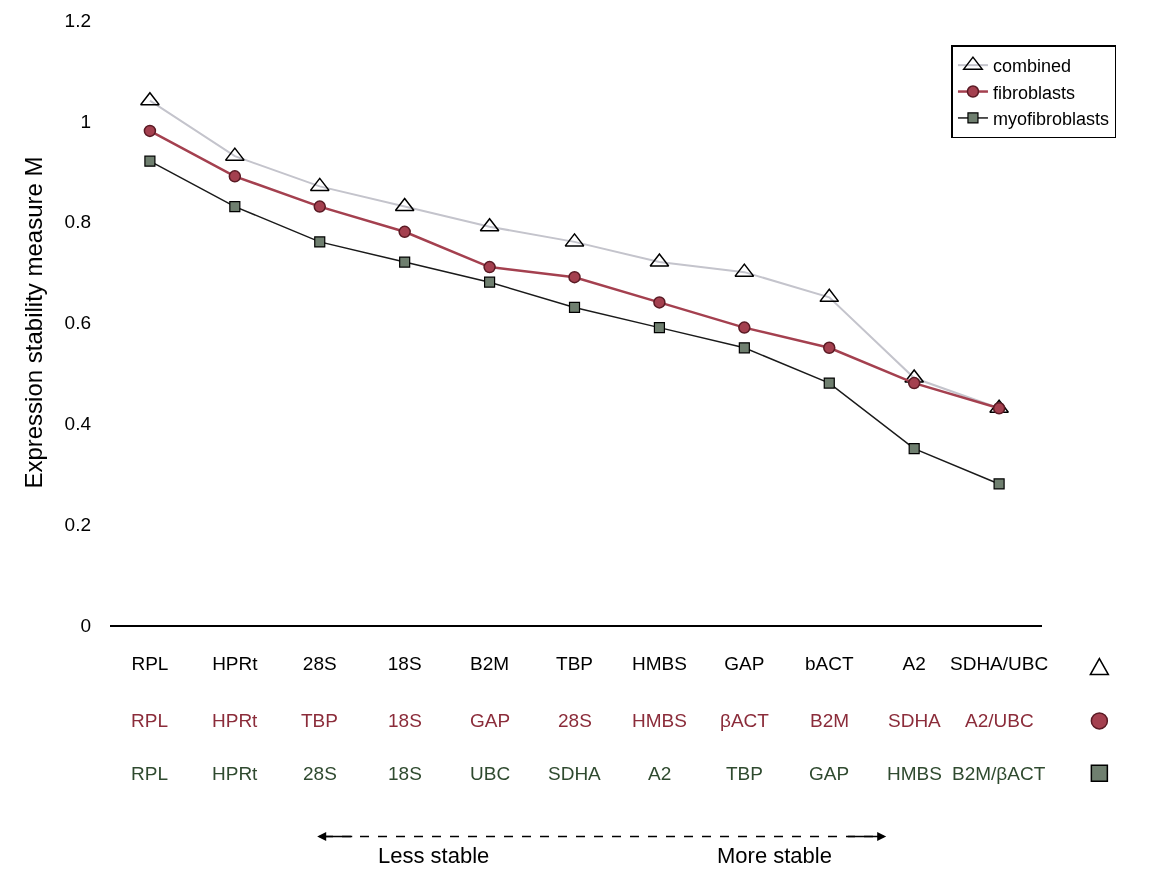 The height and width of the screenshot is (889, 1153). Describe the element at coordinates (404, 663) in the screenshot. I see `x-tick-label: 18S` at that location.